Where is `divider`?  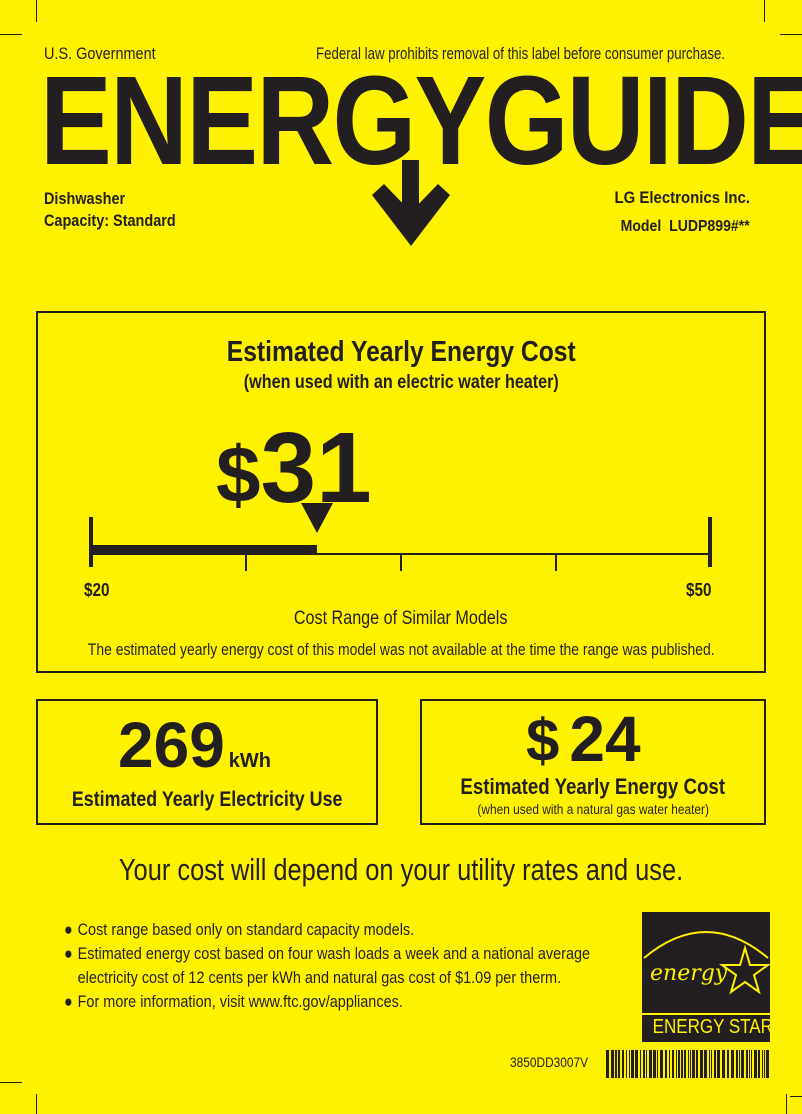
divider is located at coordinates (706, 1014).